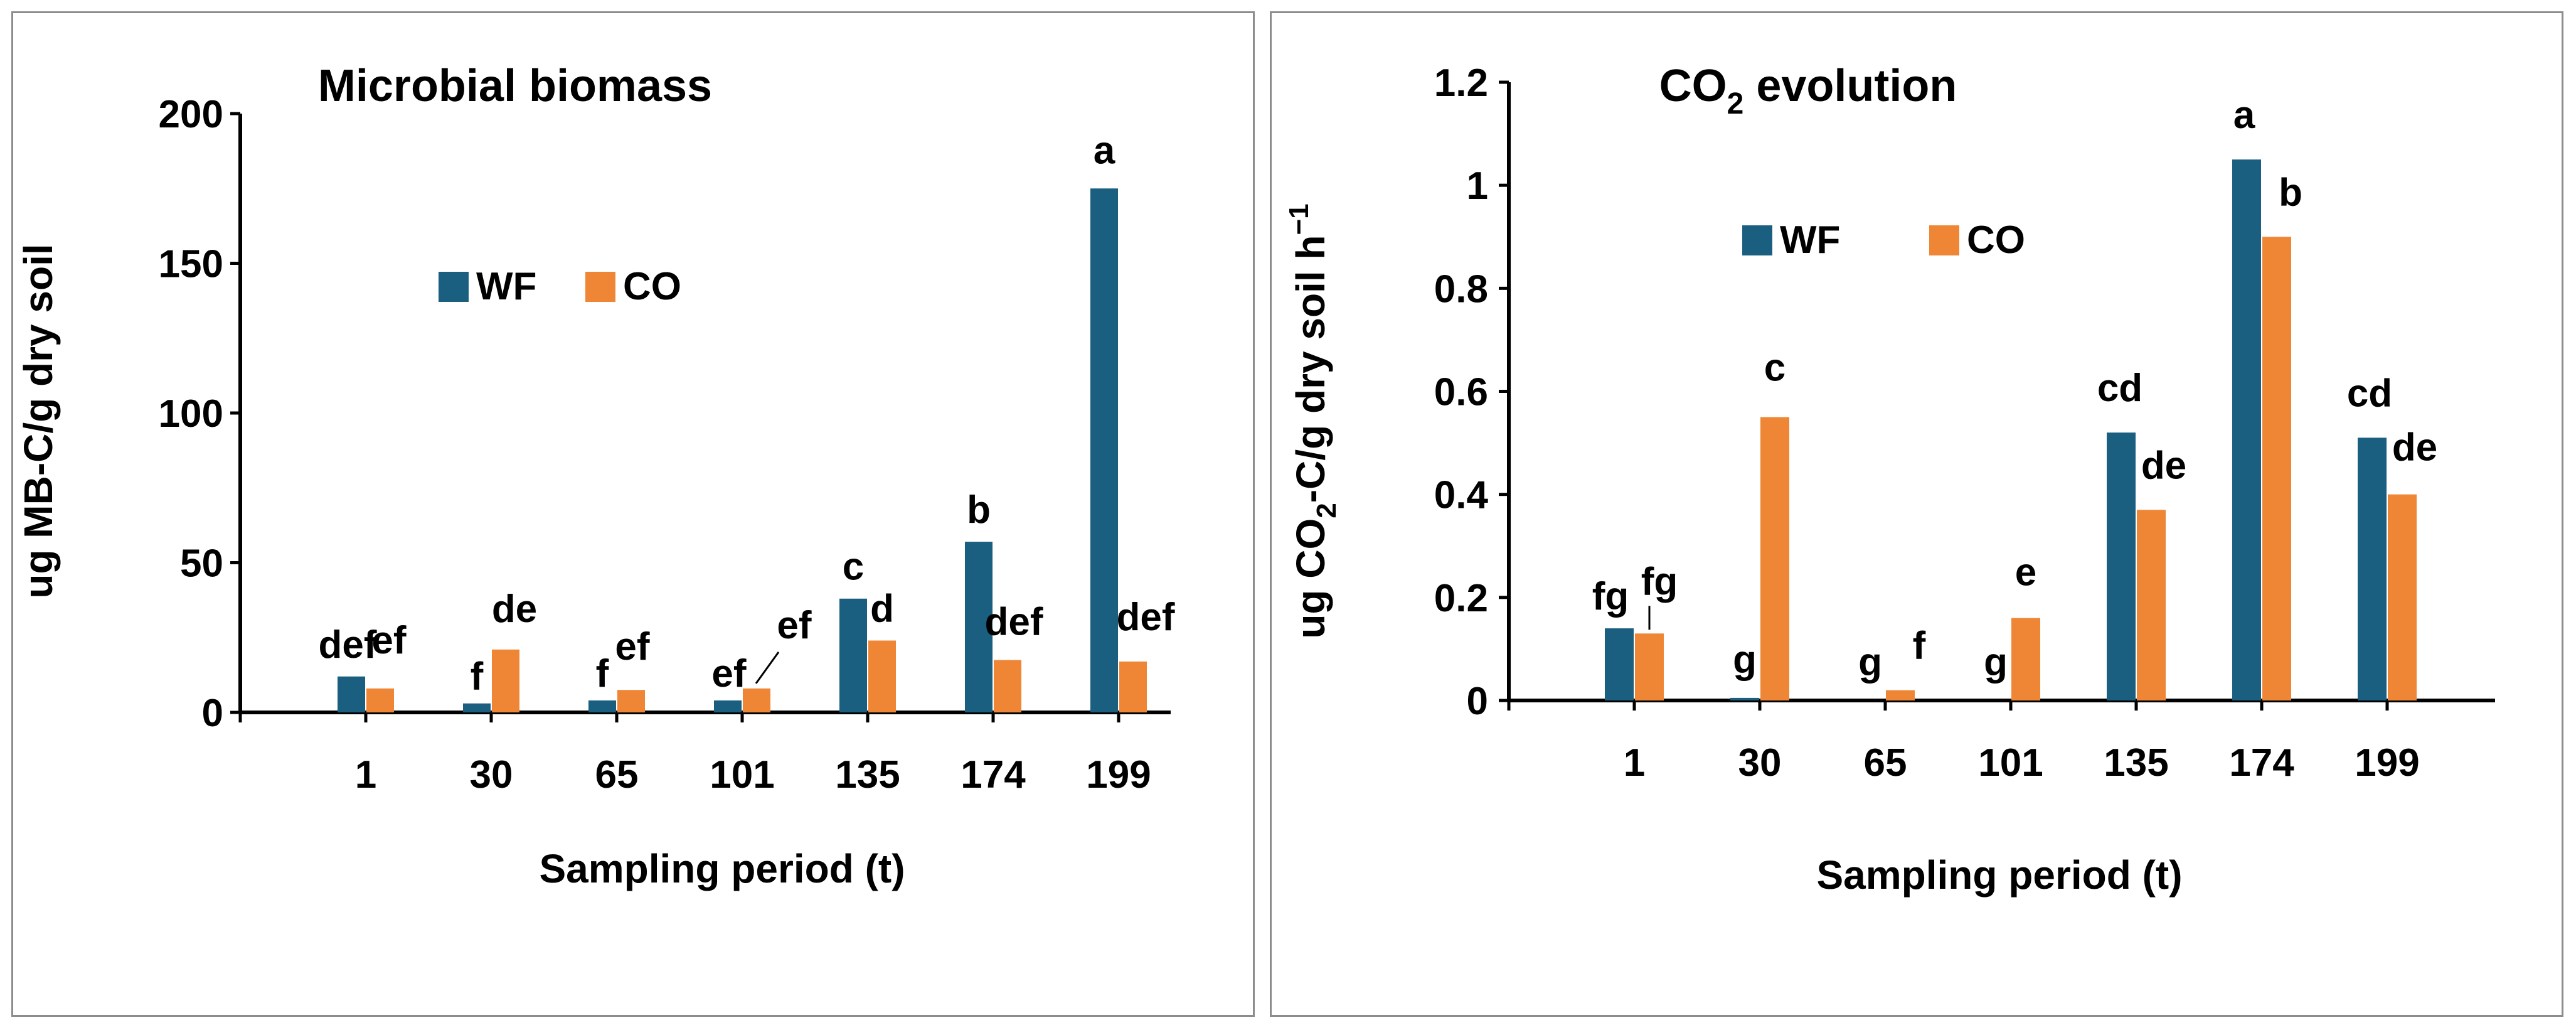  Describe the element at coordinates (1310, 578) in the screenshot. I see `ylabel-part-1: ug CO` at that location.